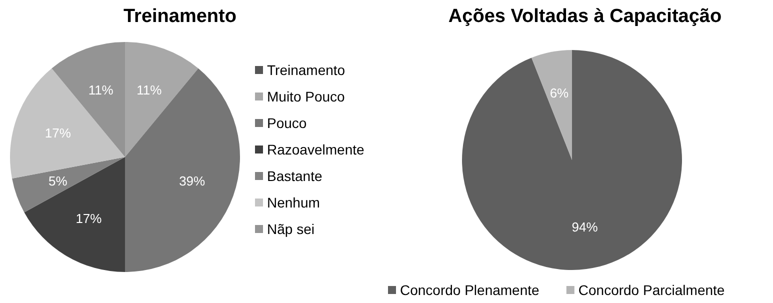 This screenshot has width=773, height=303. What do you see at coordinates (180, 16) in the screenshot?
I see `chart-title: Treinamento` at bounding box center [180, 16].